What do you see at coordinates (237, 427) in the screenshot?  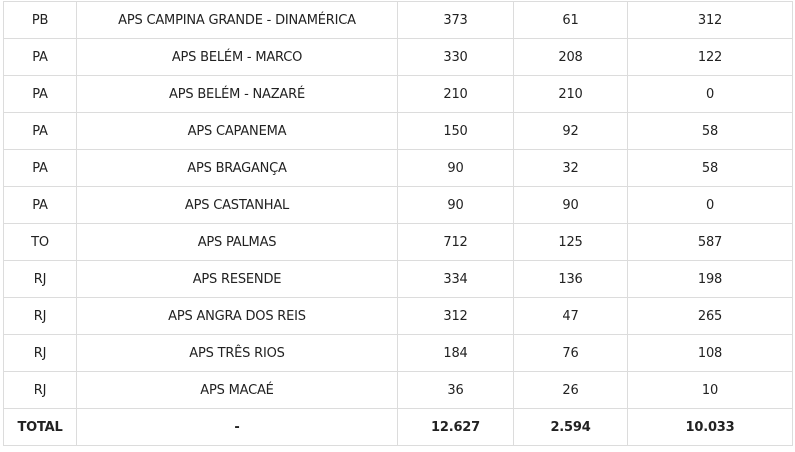 I see `total-unit-name-cell: -` at bounding box center [237, 427].